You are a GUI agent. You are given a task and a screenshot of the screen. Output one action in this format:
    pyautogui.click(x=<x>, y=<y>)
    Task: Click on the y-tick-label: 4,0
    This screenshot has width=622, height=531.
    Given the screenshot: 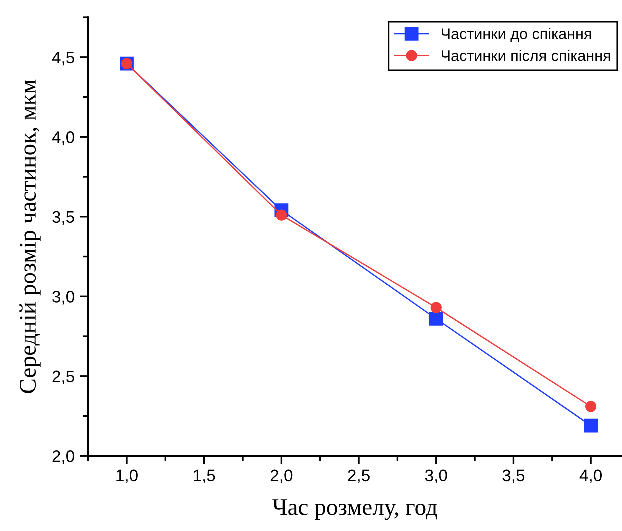 What is the action you would take?
    pyautogui.click(x=63, y=139)
    